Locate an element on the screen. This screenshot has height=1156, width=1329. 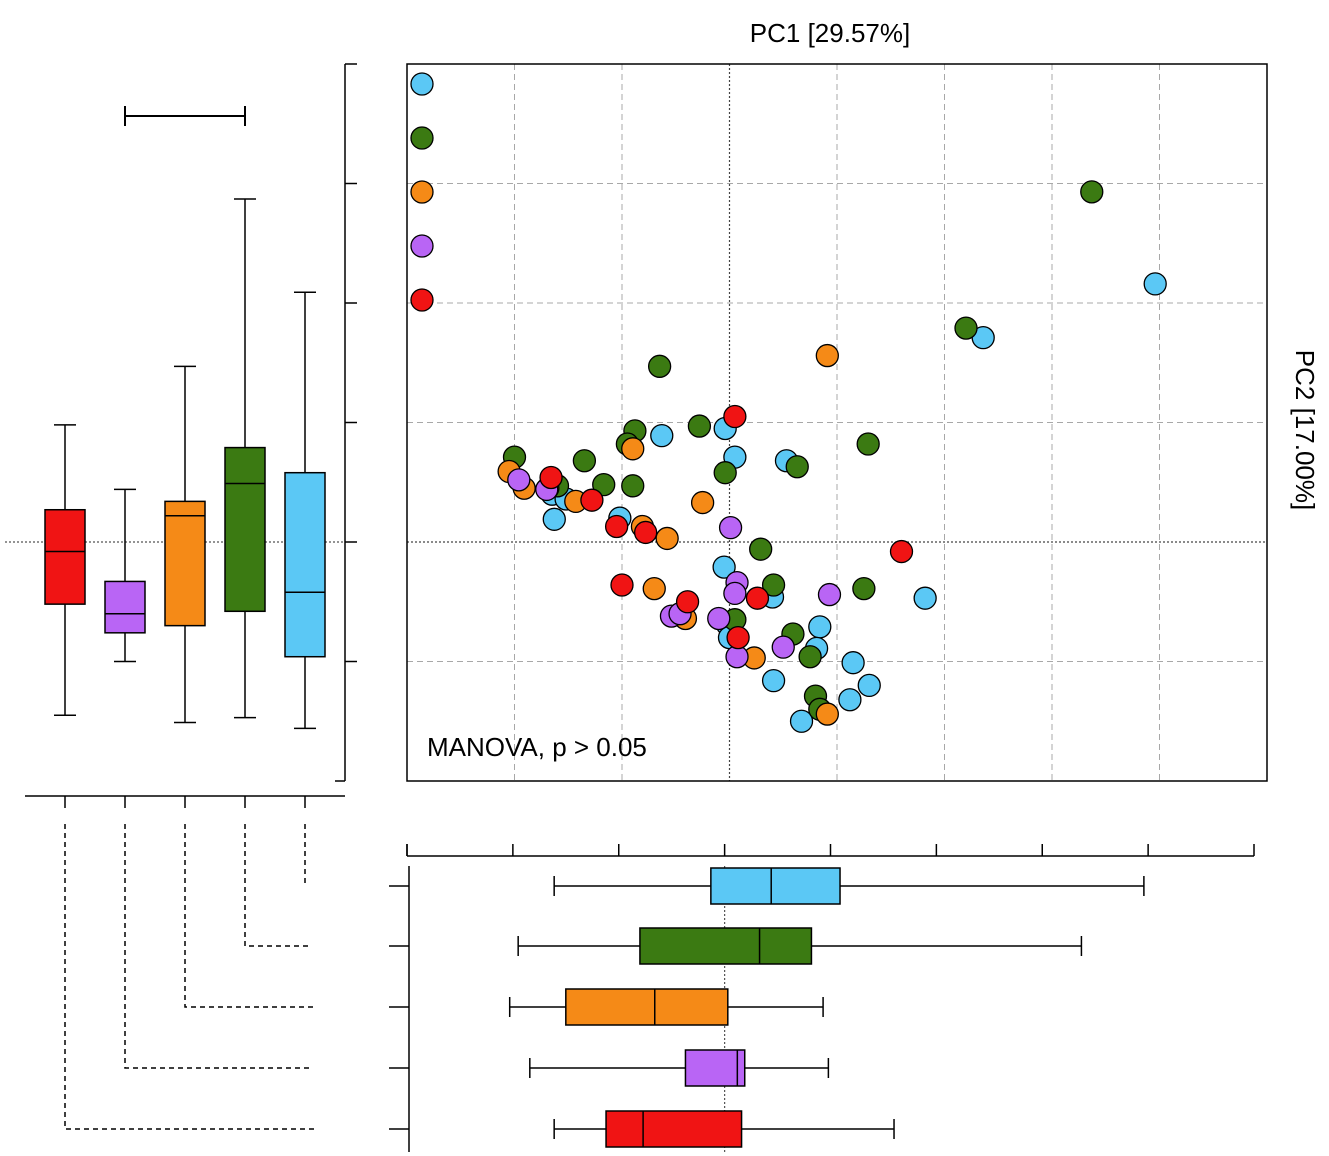
box-nw is located at coordinates (305, 564).